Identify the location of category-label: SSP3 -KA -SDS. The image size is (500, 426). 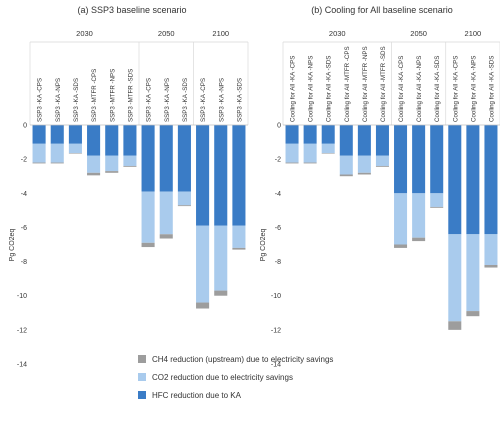
(239, 100).